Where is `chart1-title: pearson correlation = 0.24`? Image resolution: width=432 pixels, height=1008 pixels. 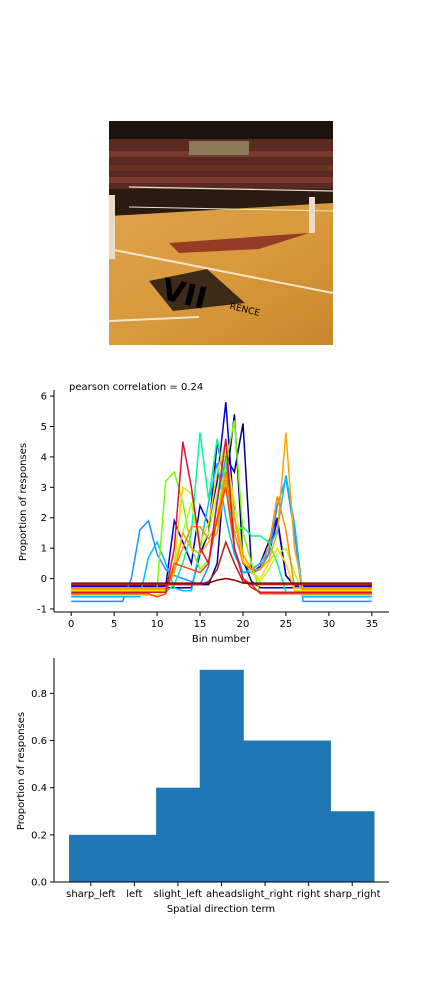 chart1-title: pearson correlation = 0.24 is located at coordinates (136, 387).